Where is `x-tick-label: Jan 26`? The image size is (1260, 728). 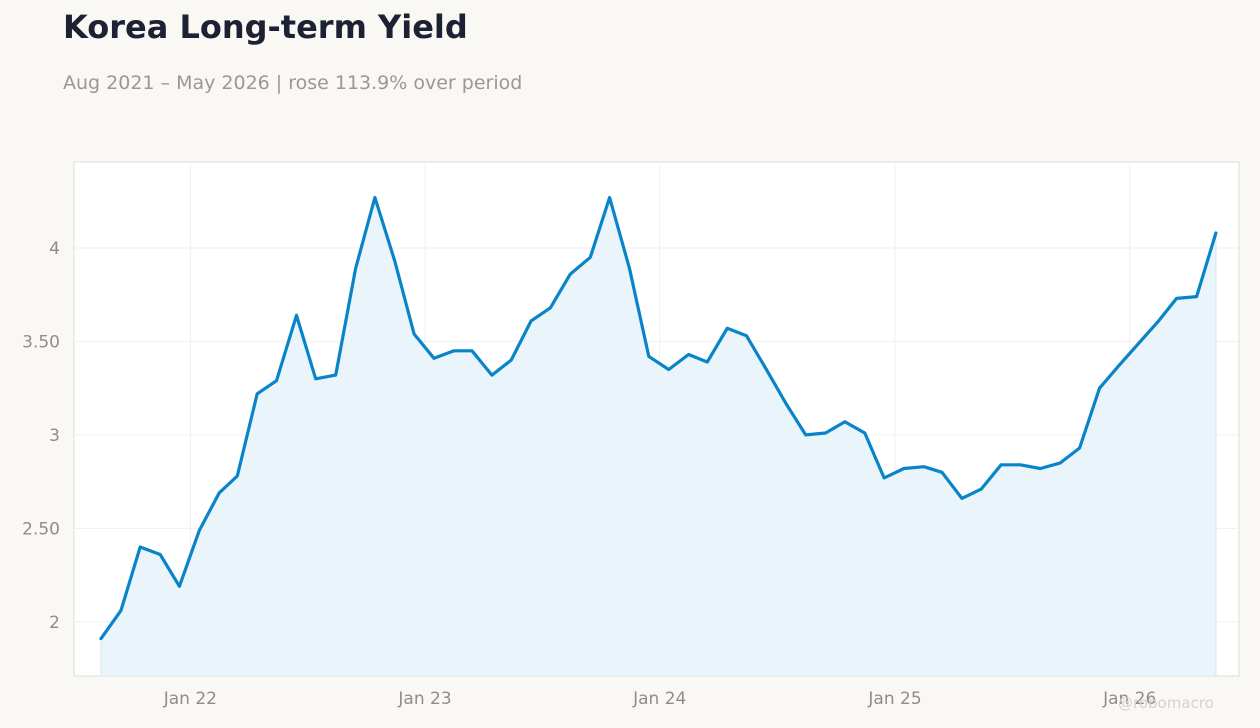
x-tick-label: Jan 26 is located at coordinates (1129, 699).